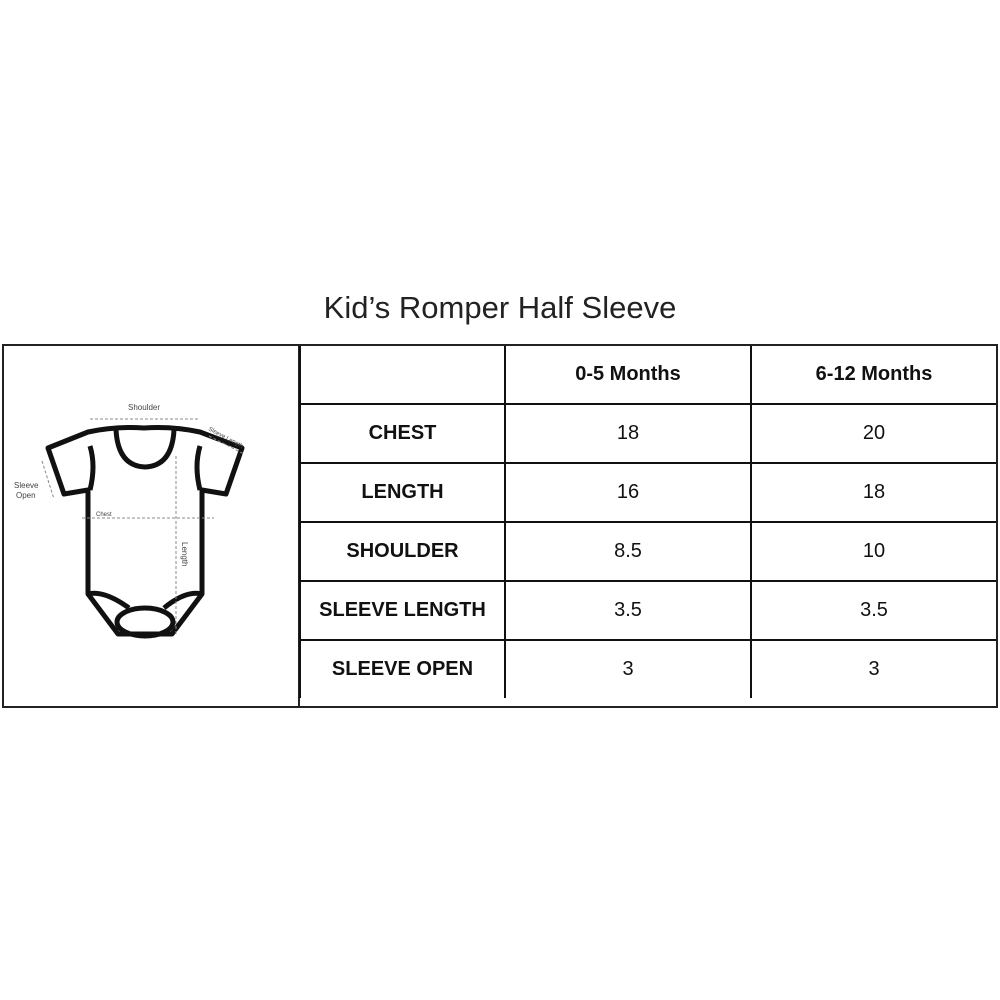  I want to click on cell: 8.5, so click(628, 551).